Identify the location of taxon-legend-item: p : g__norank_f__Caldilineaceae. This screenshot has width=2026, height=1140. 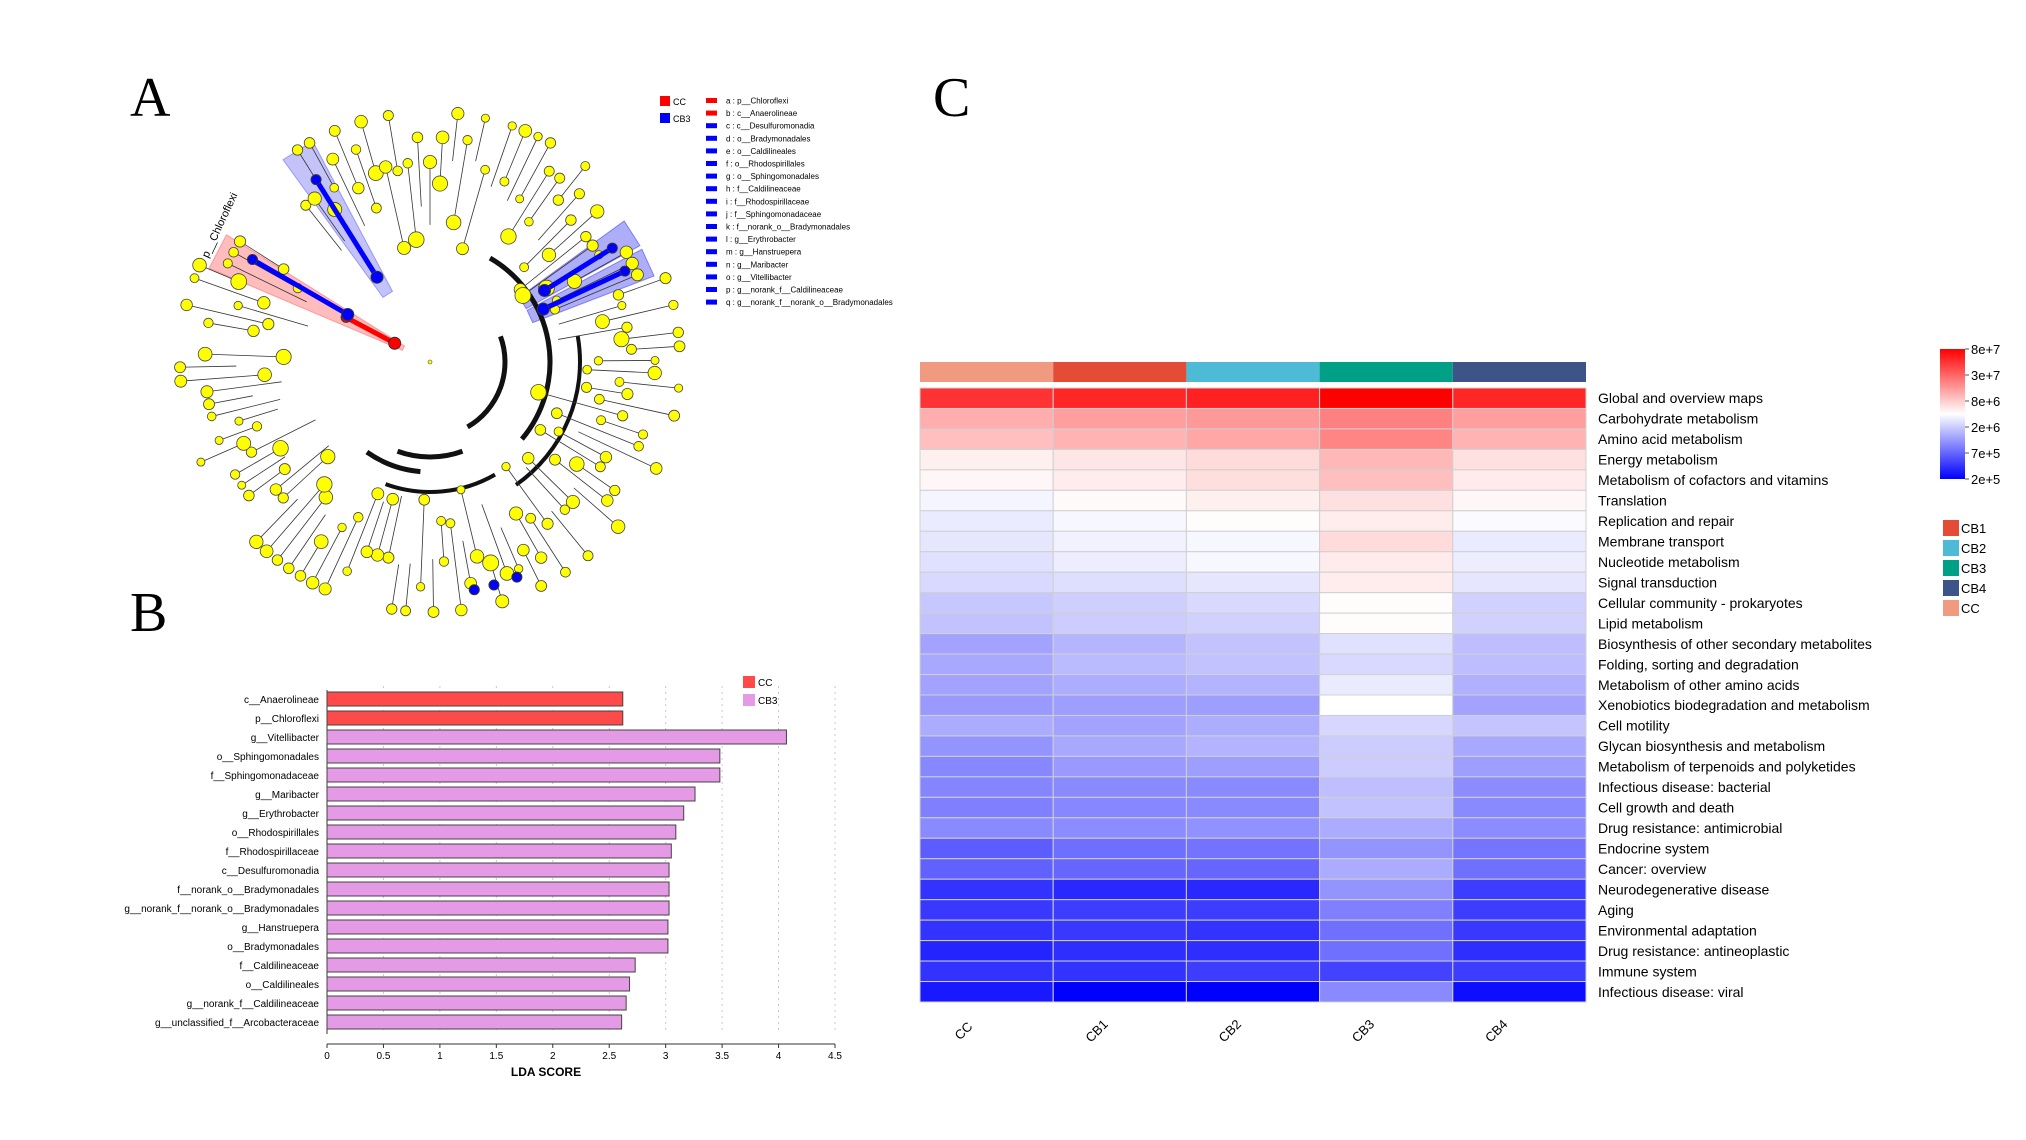
(785, 290).